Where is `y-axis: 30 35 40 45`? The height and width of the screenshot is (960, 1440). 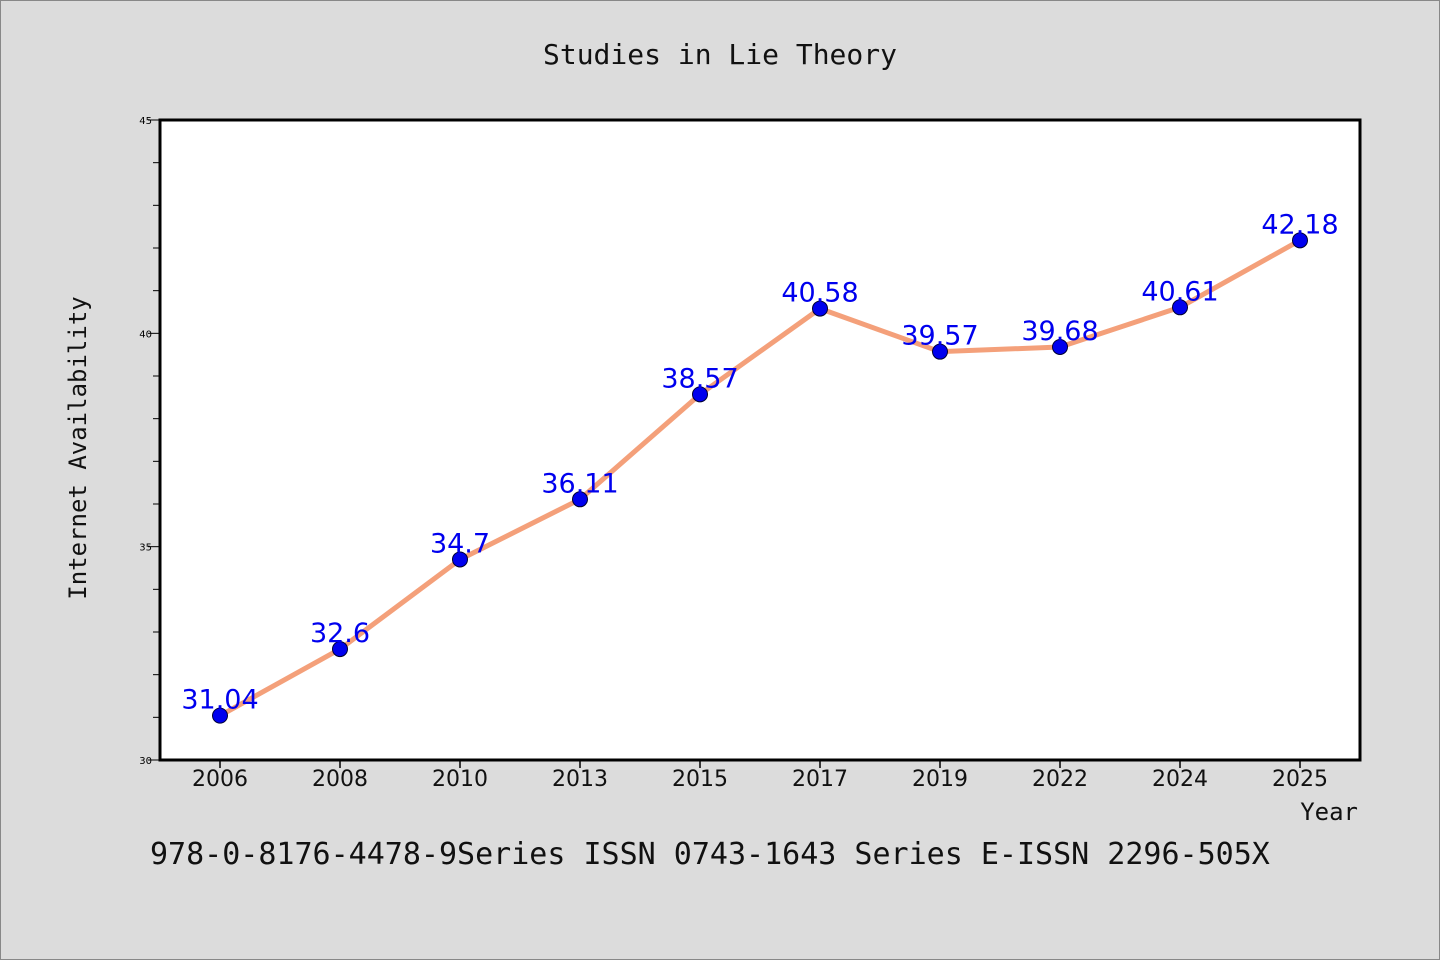 y-axis: 30 35 40 45 is located at coordinates (149, 441).